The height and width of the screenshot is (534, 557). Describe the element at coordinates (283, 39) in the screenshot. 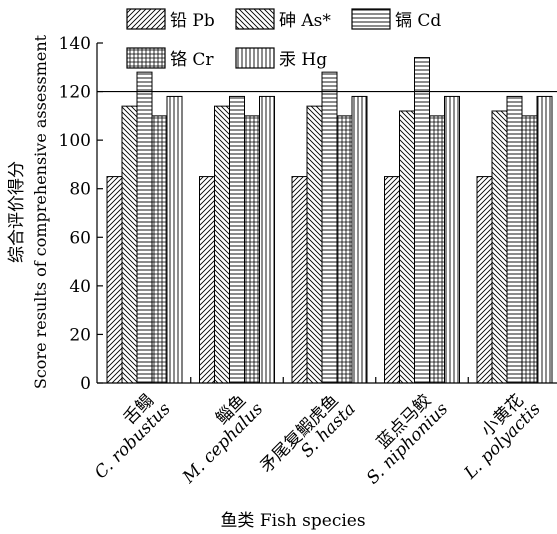

I see `legend: 铅 Pb 砷 As* 镉 Cd 铬 Cr 汞 Hg` at that location.